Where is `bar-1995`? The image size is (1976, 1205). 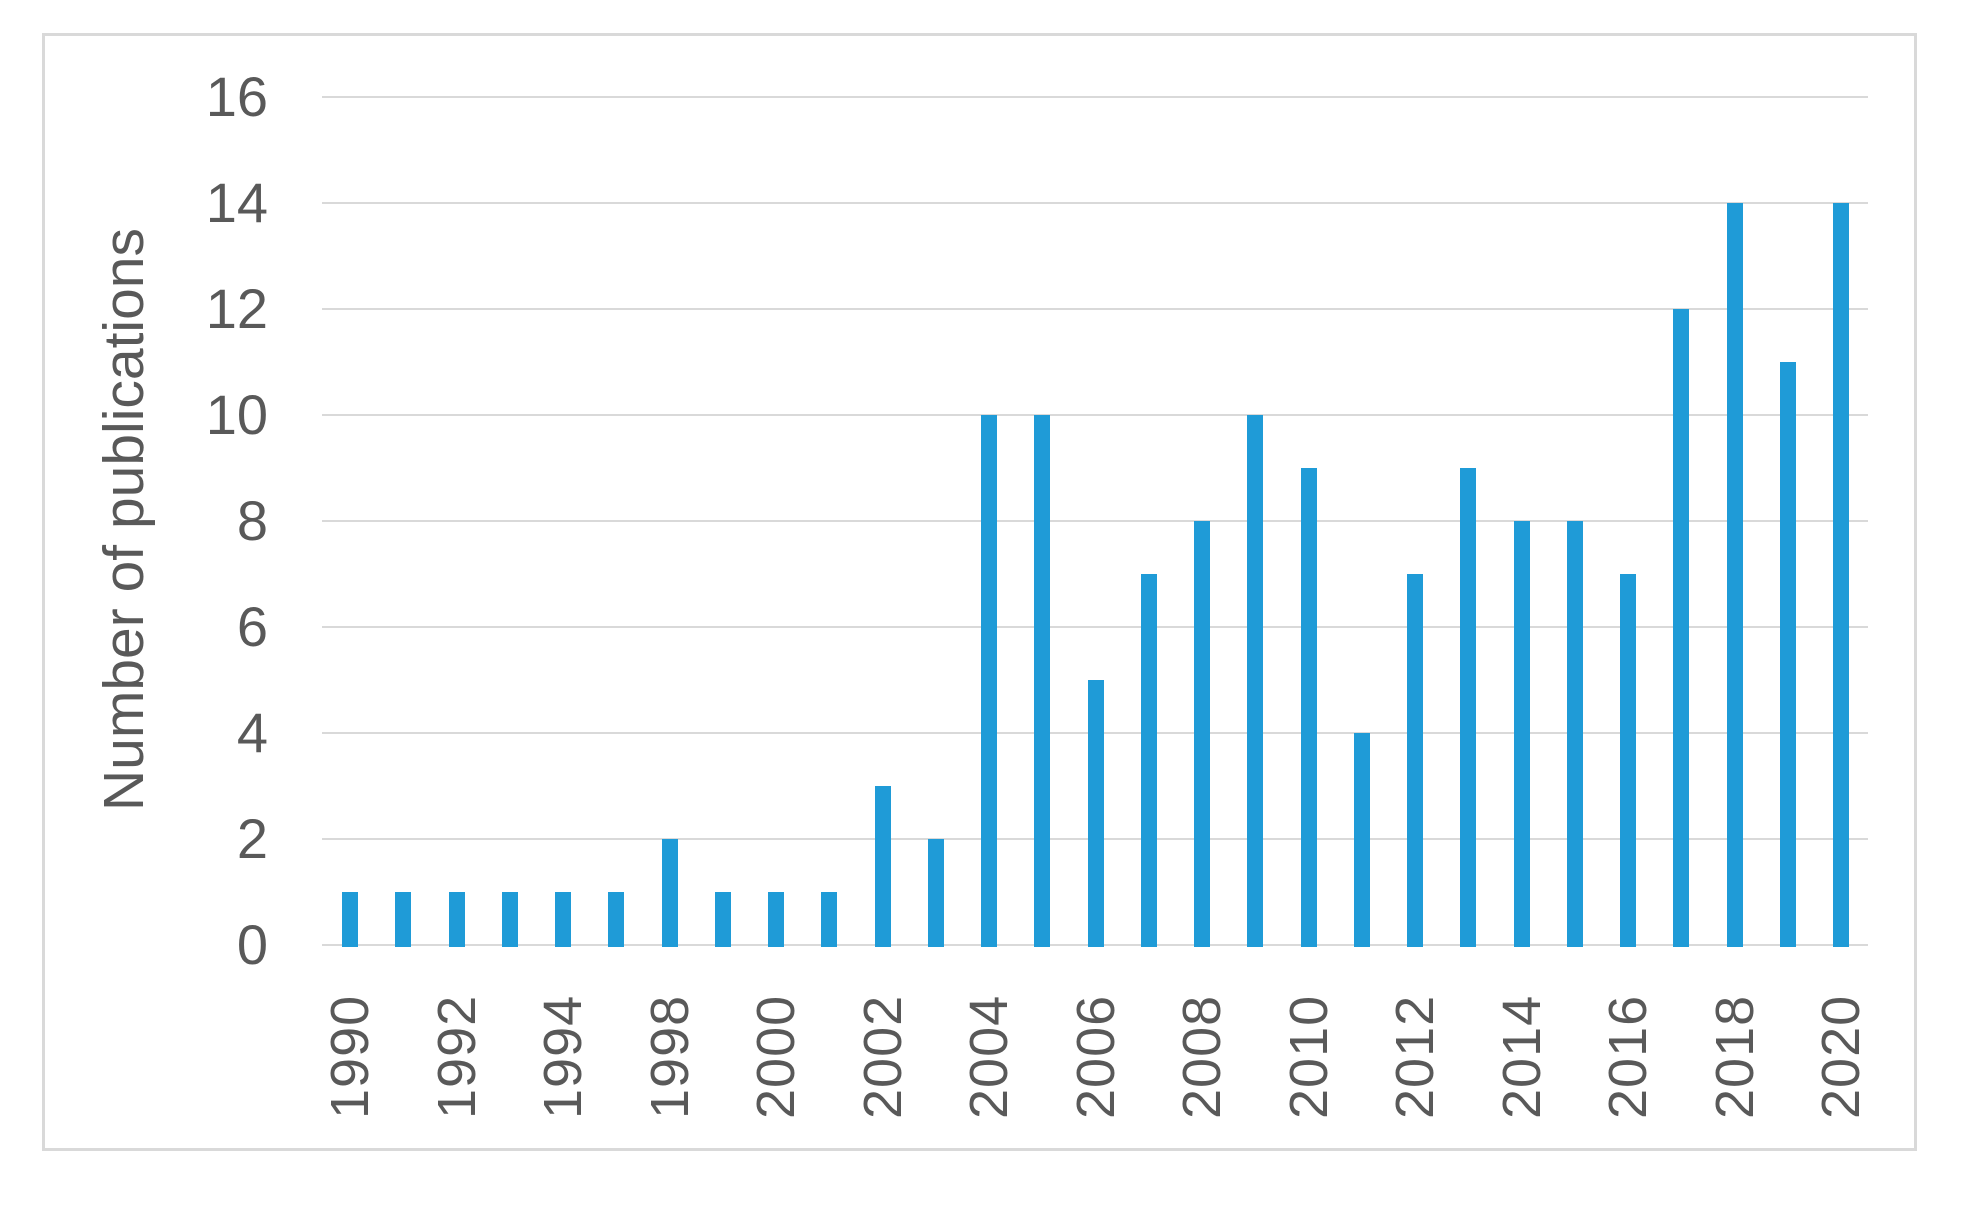 bar-1995 is located at coordinates (616, 919).